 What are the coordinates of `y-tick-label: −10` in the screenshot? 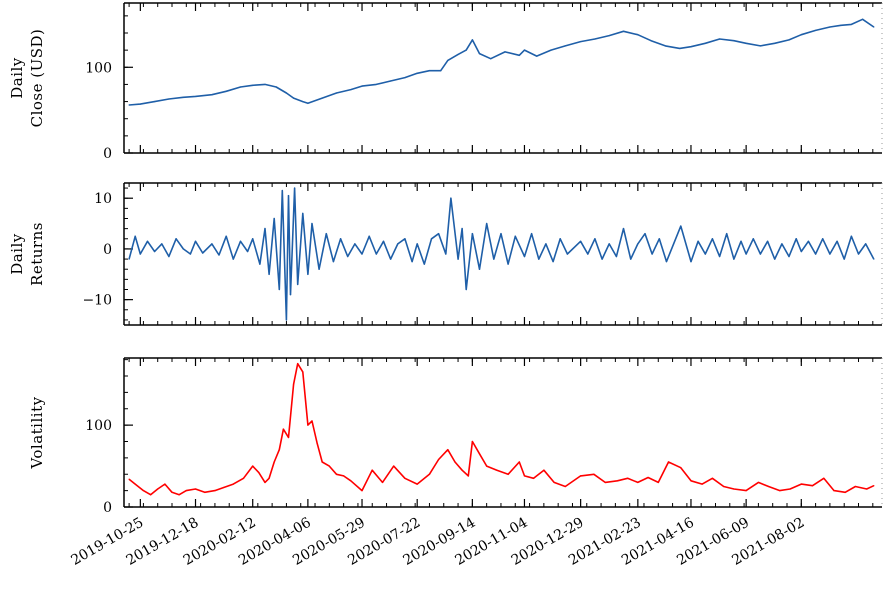 It's located at (97, 301).